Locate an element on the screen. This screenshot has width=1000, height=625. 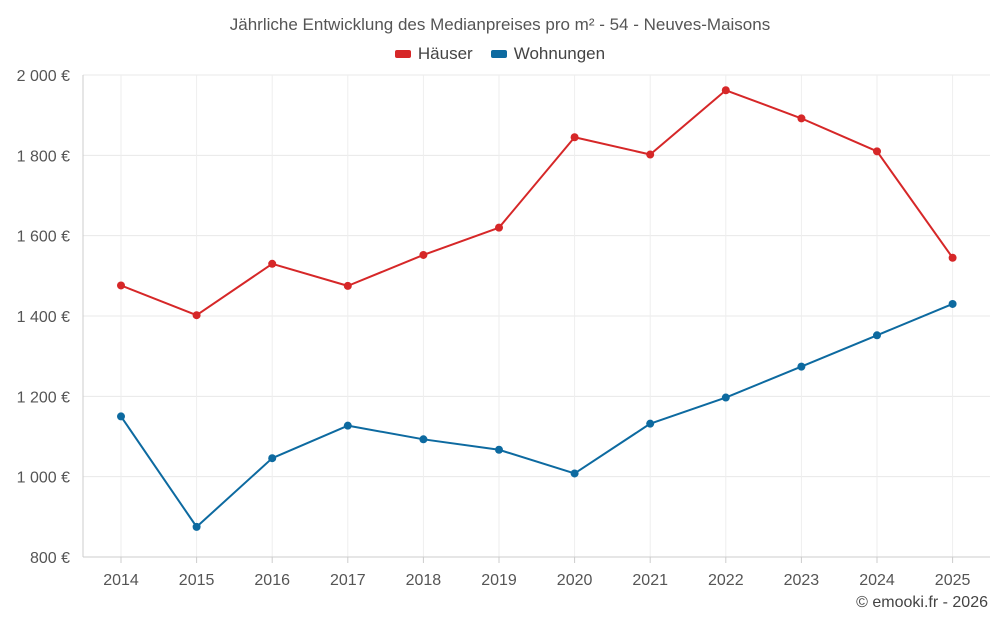
copyright-text: © emooki.fr - 2026 is located at coordinates (922, 602).